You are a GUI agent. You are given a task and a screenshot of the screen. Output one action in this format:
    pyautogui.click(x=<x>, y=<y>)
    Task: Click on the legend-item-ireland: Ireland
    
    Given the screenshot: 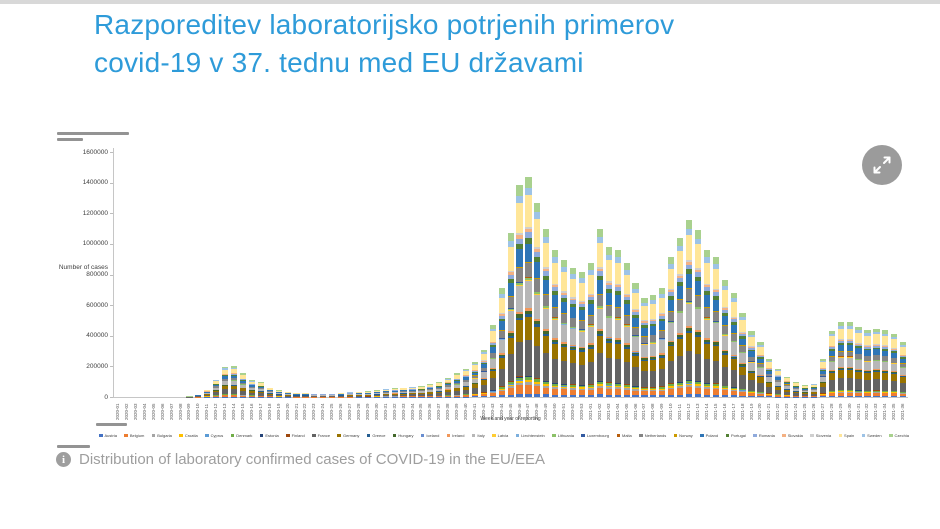 What is the action you would take?
    pyautogui.click(x=455, y=435)
    